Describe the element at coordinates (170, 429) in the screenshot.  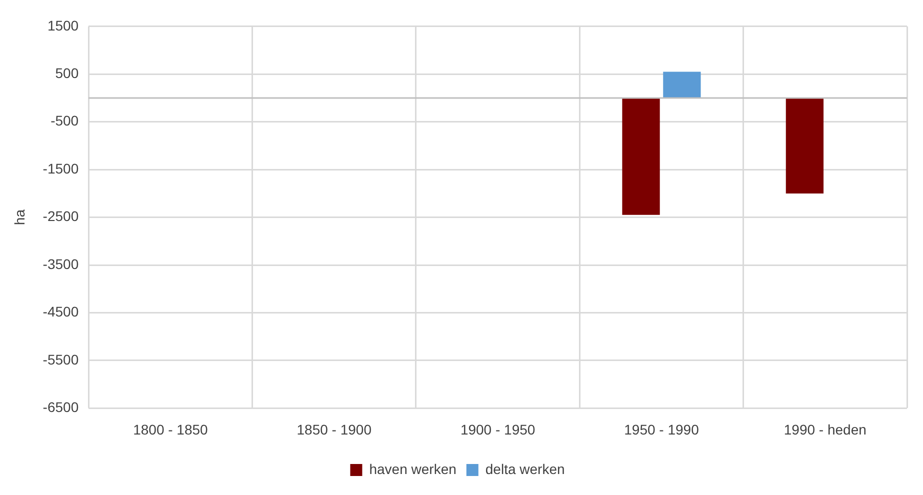
I see `x-tick-label: 1800 - 1850` at that location.